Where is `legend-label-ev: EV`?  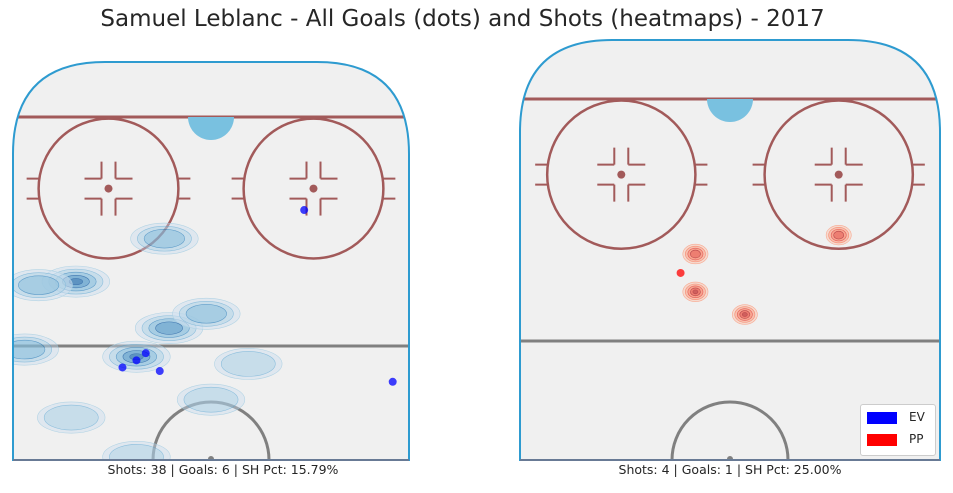 legend-label-ev: EV is located at coordinates (917, 417).